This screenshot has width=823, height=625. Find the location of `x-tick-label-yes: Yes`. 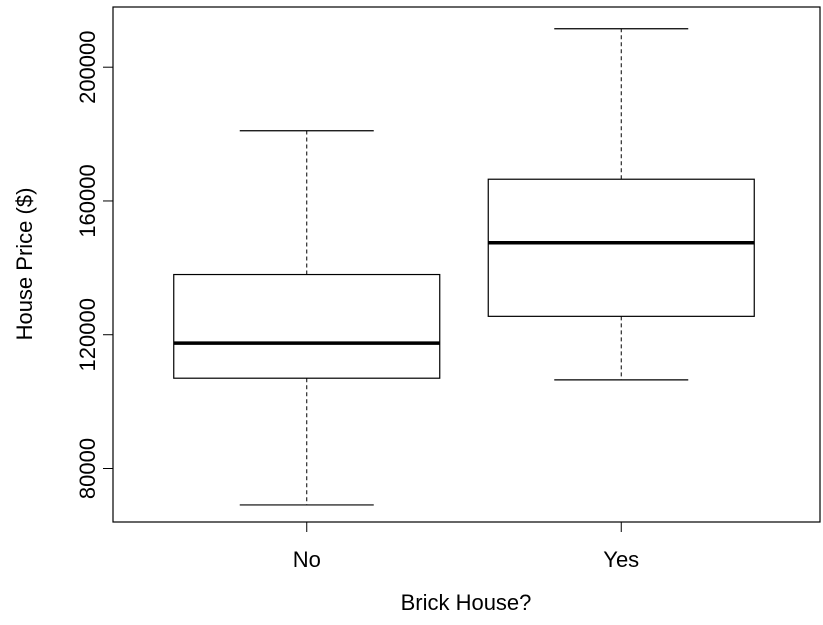

x-tick-label-yes: Yes is located at coordinates (621, 559).